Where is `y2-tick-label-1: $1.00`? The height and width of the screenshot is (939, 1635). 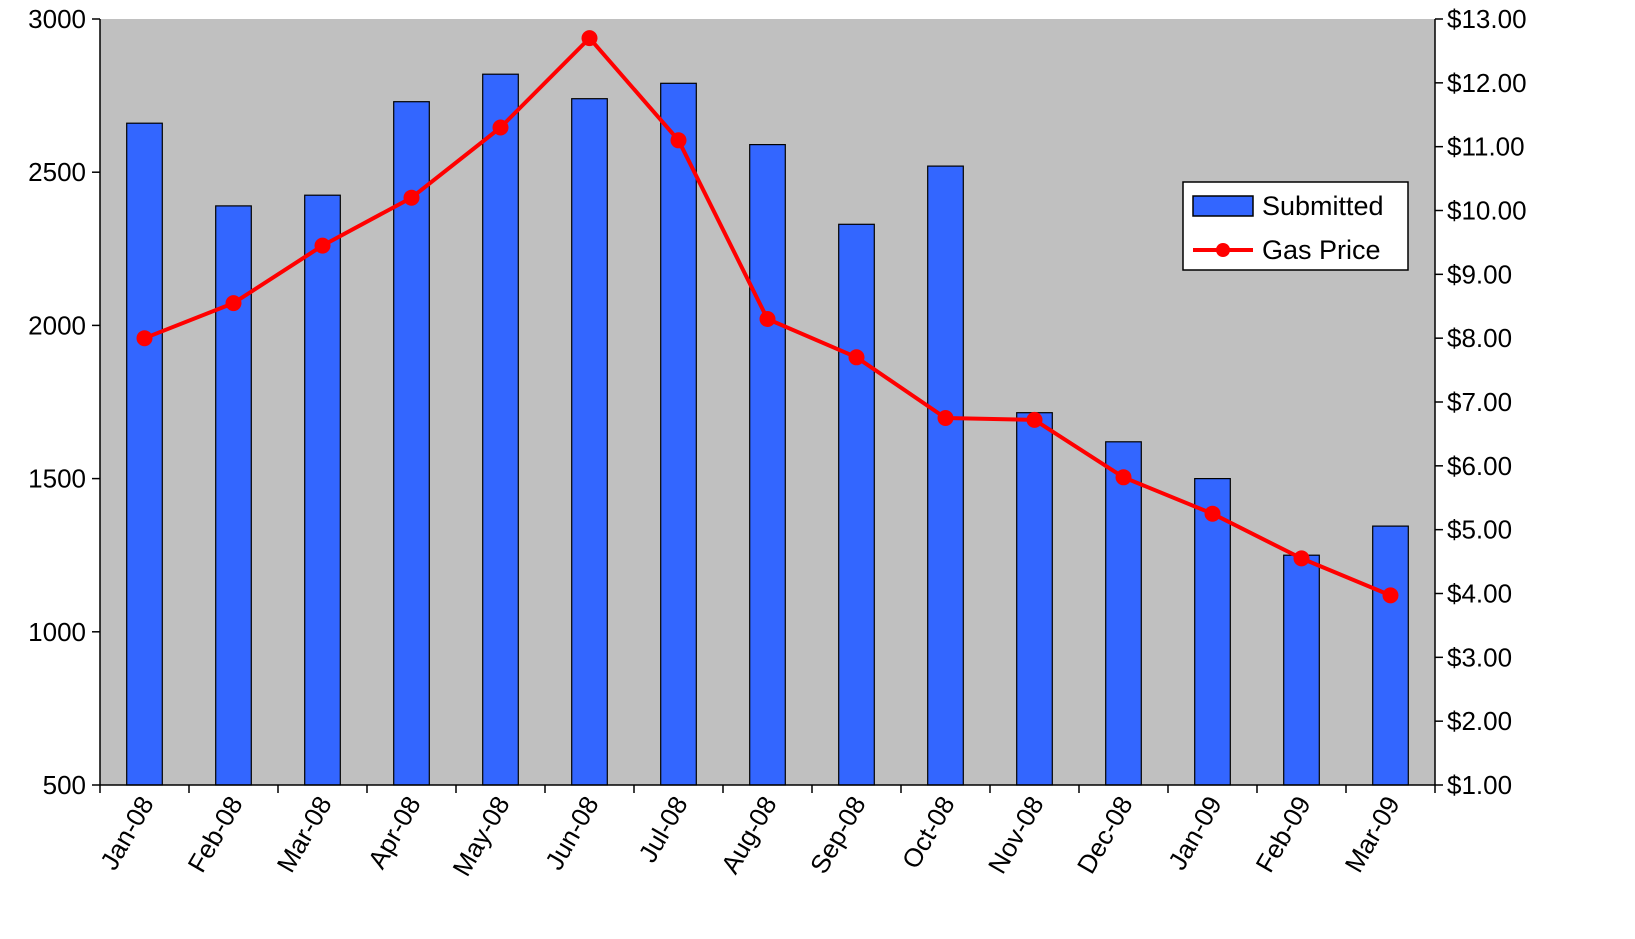
y2-tick-label-1: $1.00 is located at coordinates (1479, 785).